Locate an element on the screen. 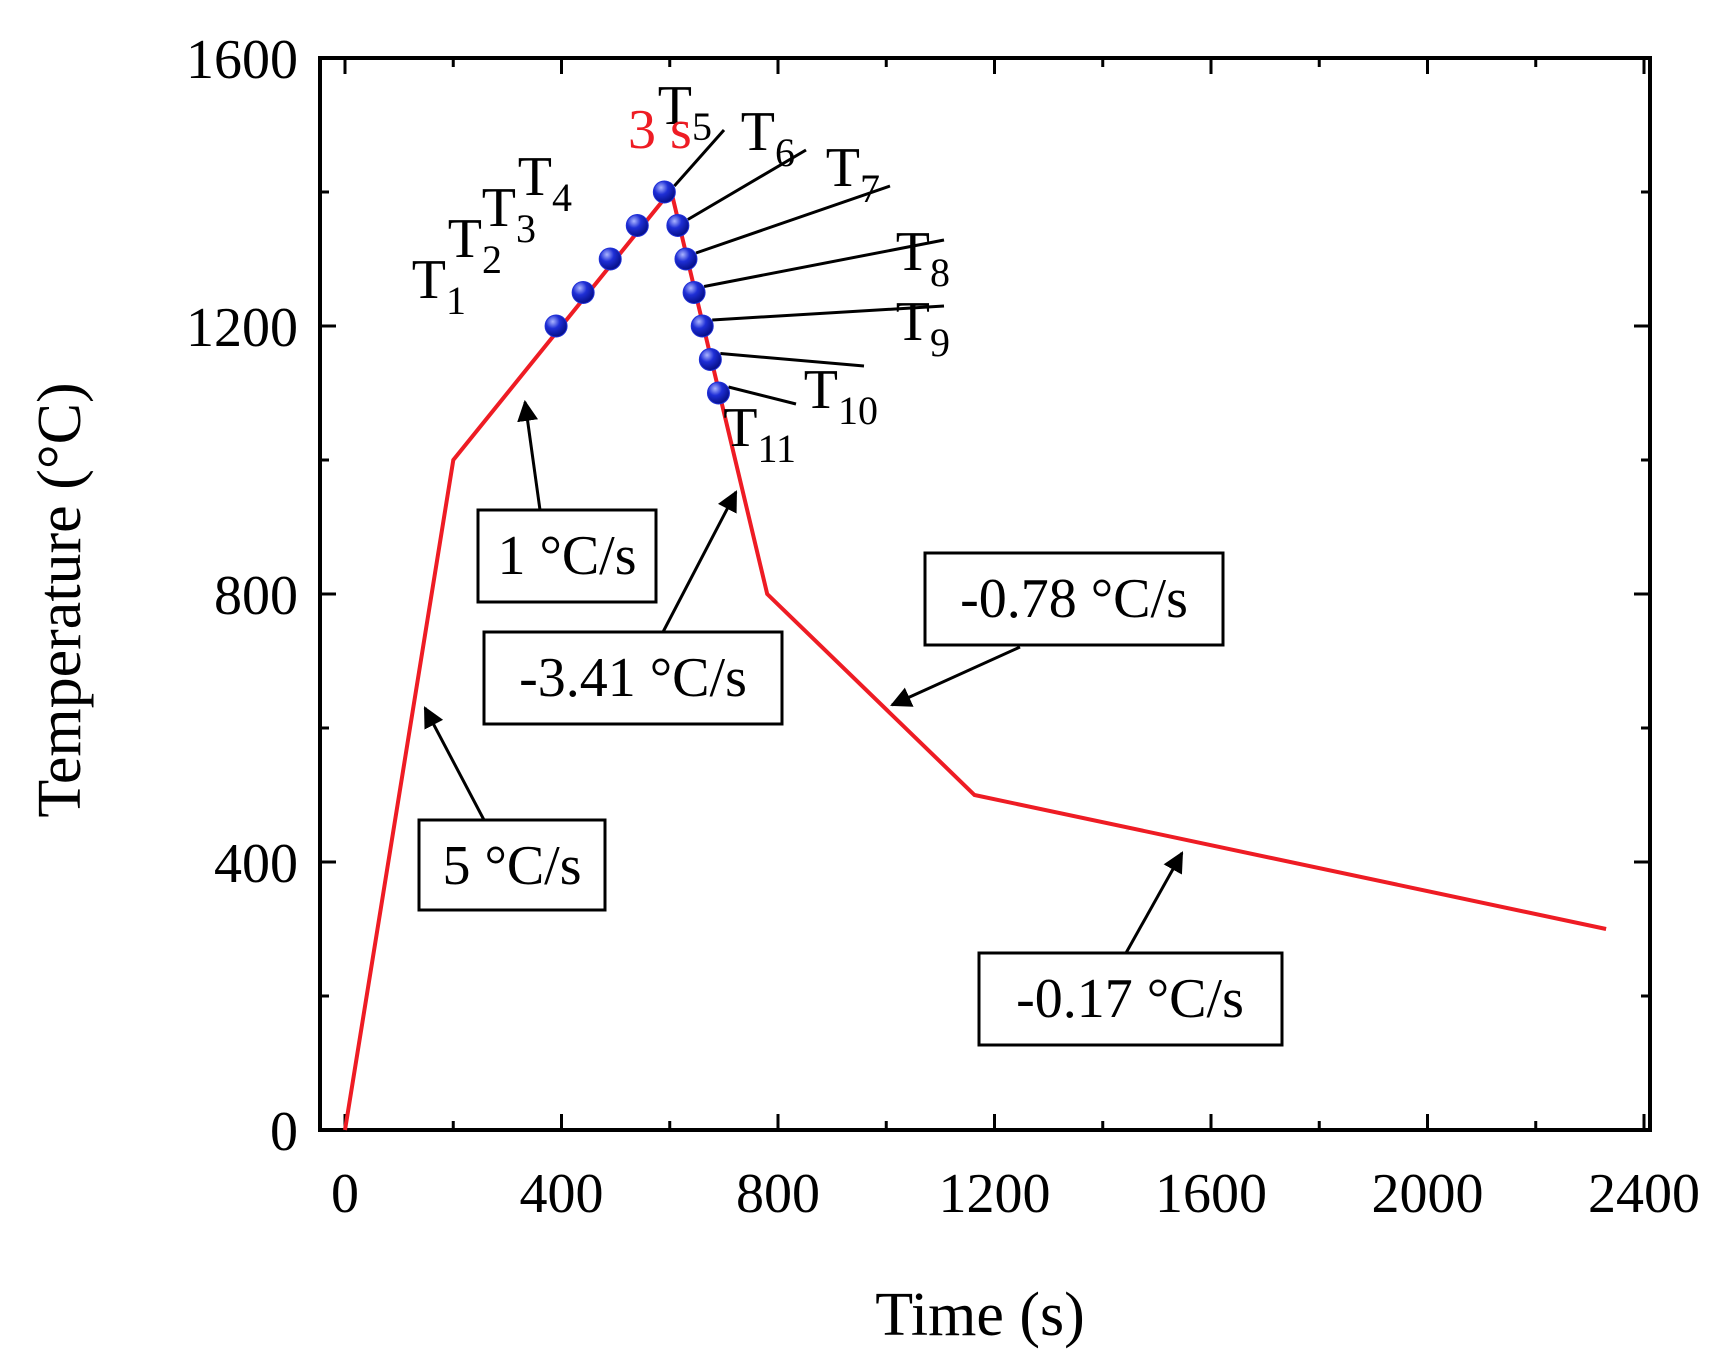 This screenshot has width=1731, height=1364. rate-label: -3.41 °C/s is located at coordinates (633, 678).